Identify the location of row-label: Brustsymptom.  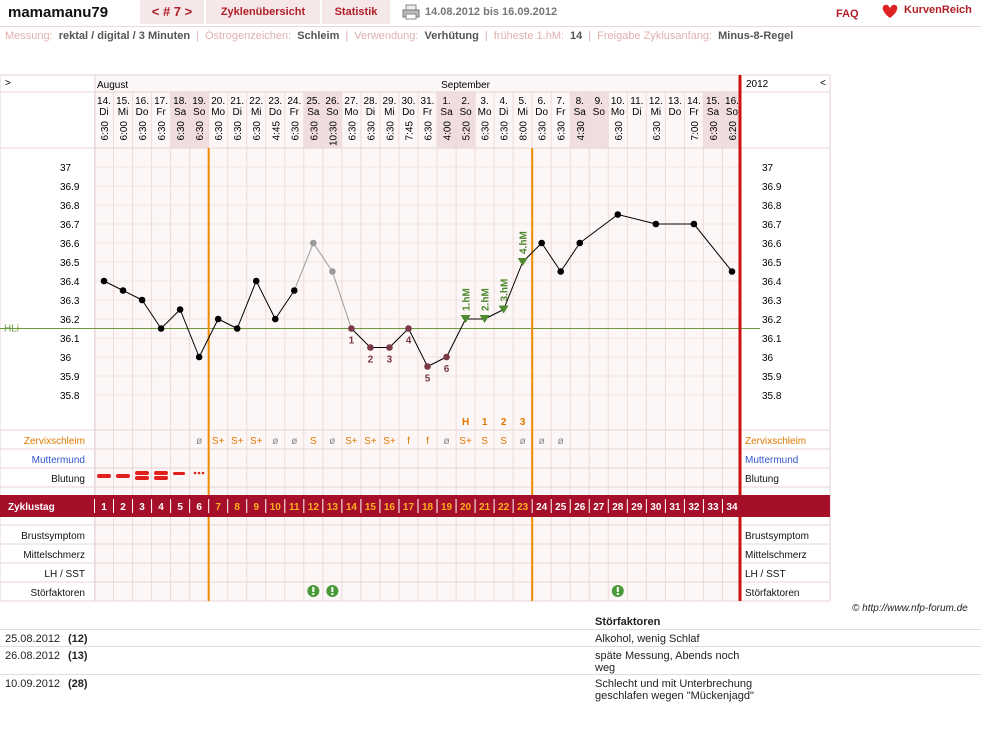
(53, 536).